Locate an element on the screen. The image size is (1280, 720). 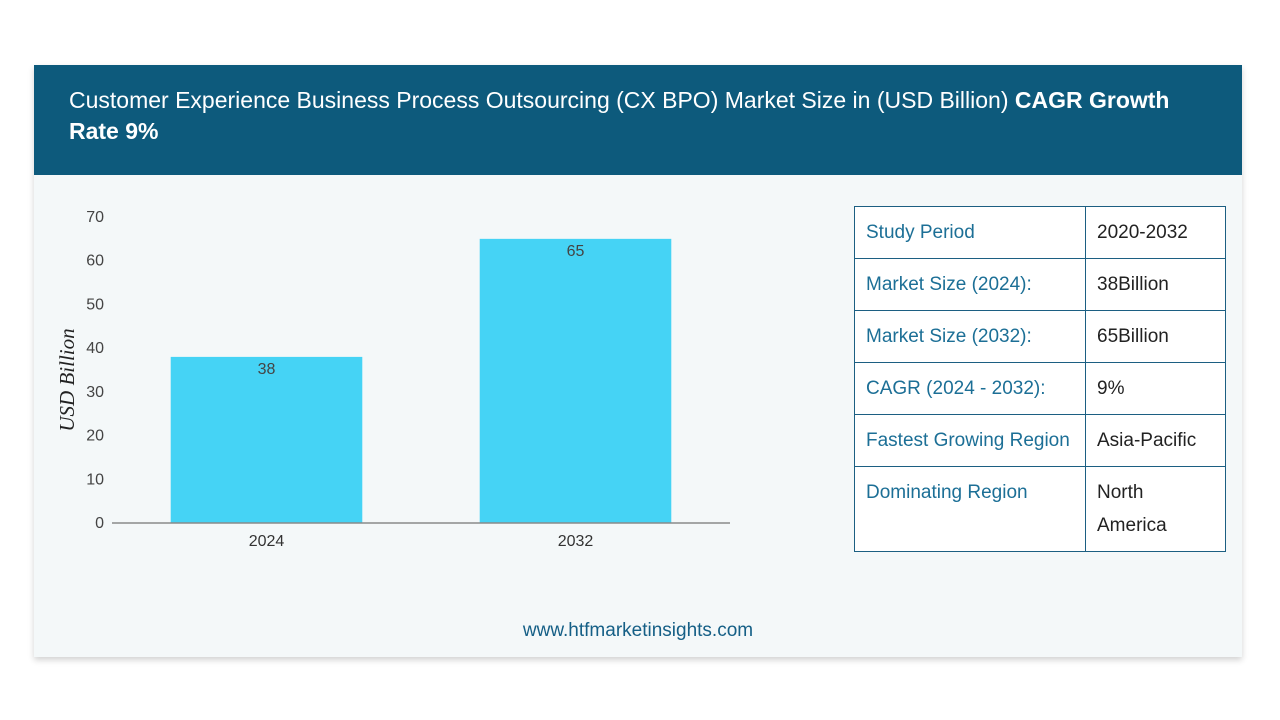
bar-2032 is located at coordinates (575, 380).